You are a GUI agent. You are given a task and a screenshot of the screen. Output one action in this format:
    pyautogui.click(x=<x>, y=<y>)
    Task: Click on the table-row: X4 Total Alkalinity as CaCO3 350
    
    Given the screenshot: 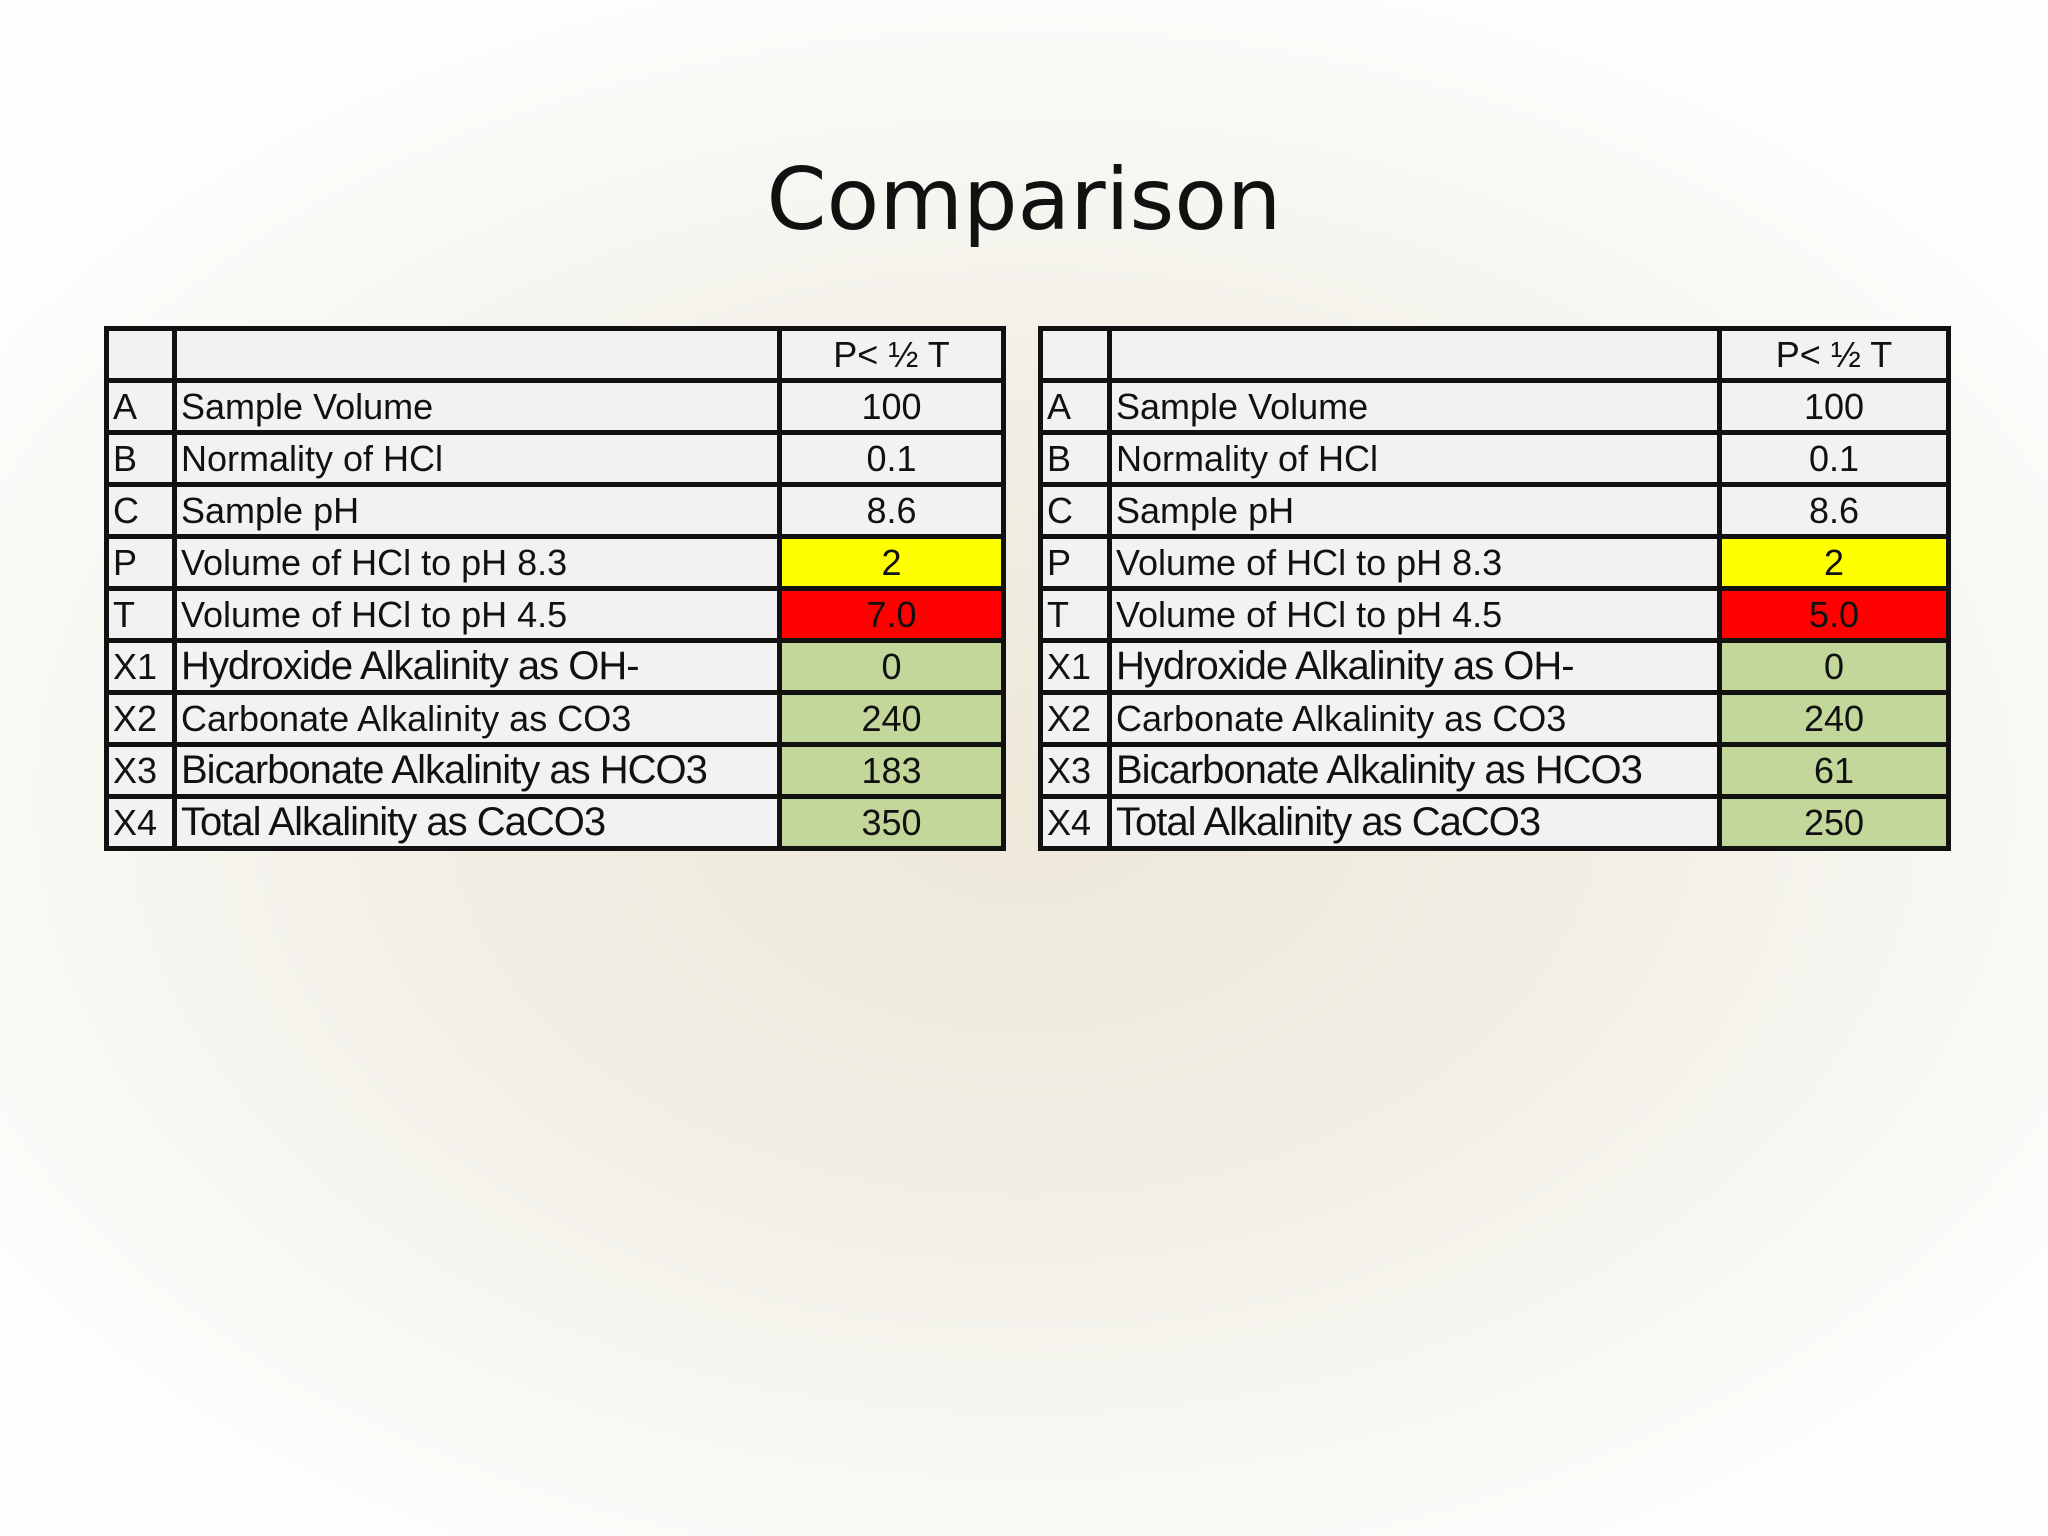 What is the action you would take?
    pyautogui.click(x=555, y=822)
    